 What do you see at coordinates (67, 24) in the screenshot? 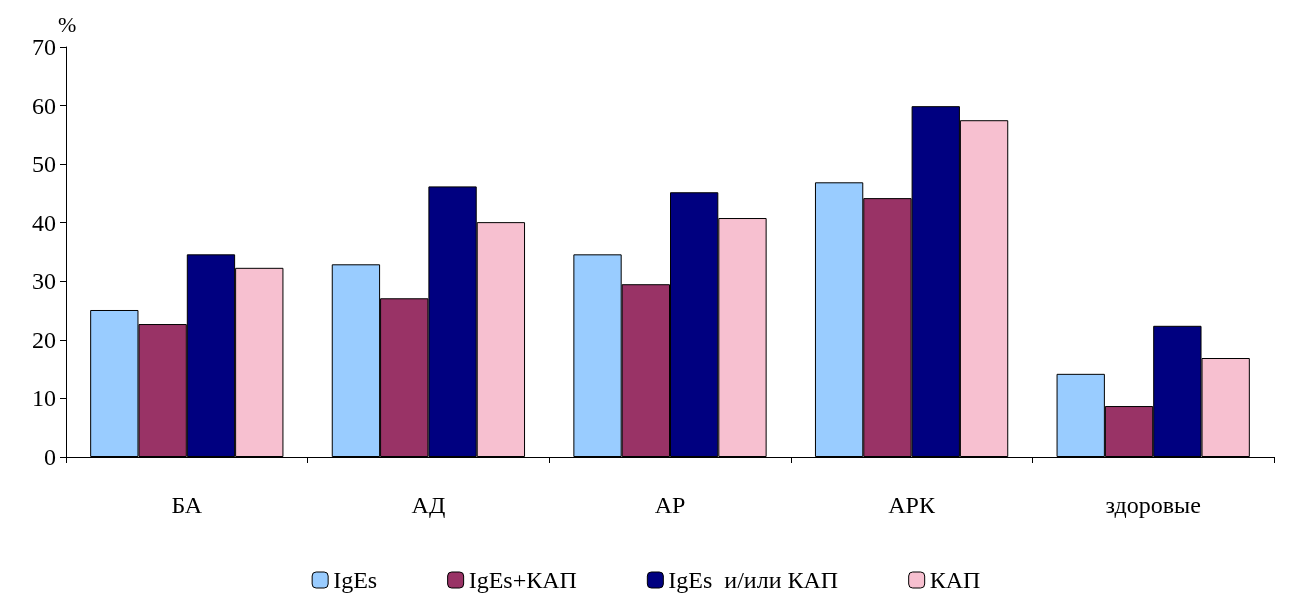
I see `y-axis-title: %` at bounding box center [67, 24].